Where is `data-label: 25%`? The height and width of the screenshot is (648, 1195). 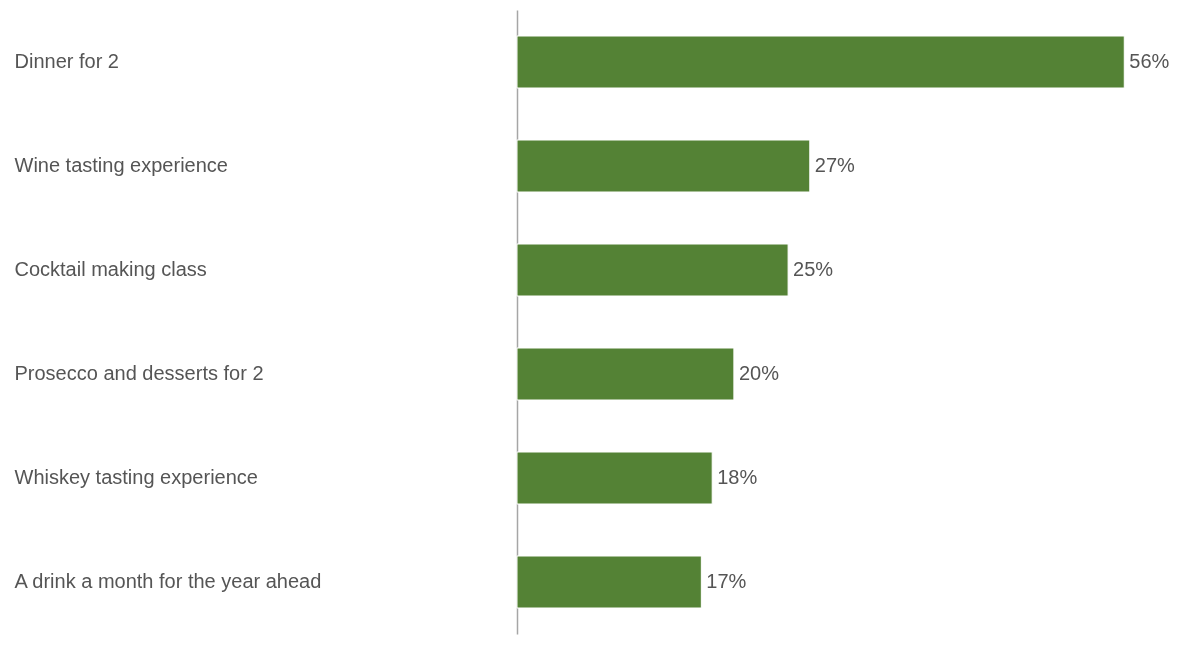
data-label: 25% is located at coordinates (813, 269).